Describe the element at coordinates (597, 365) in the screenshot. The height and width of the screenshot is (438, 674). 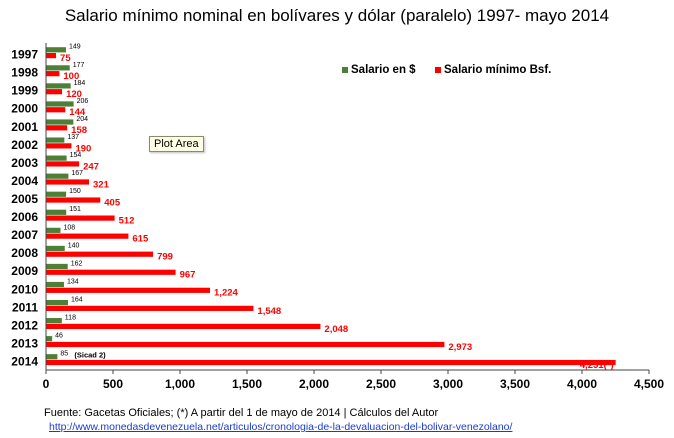
I see `data-label-bsf: 4,251(*)` at that location.